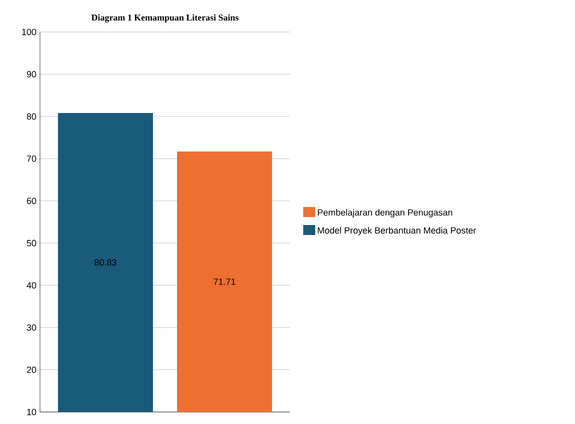  Describe the element at coordinates (397, 231) in the screenshot. I see `legend-label: Model Proyek Berbantuan Media Poster` at that location.